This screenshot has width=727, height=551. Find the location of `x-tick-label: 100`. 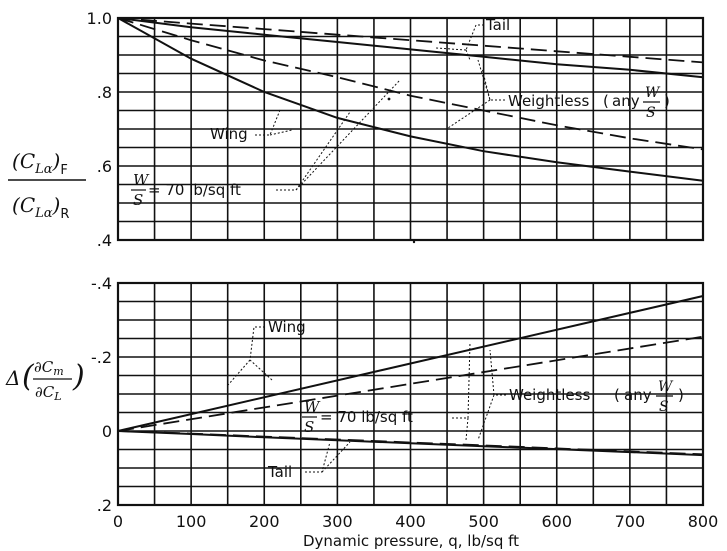

x-tick-label: 100 is located at coordinates (191, 521).